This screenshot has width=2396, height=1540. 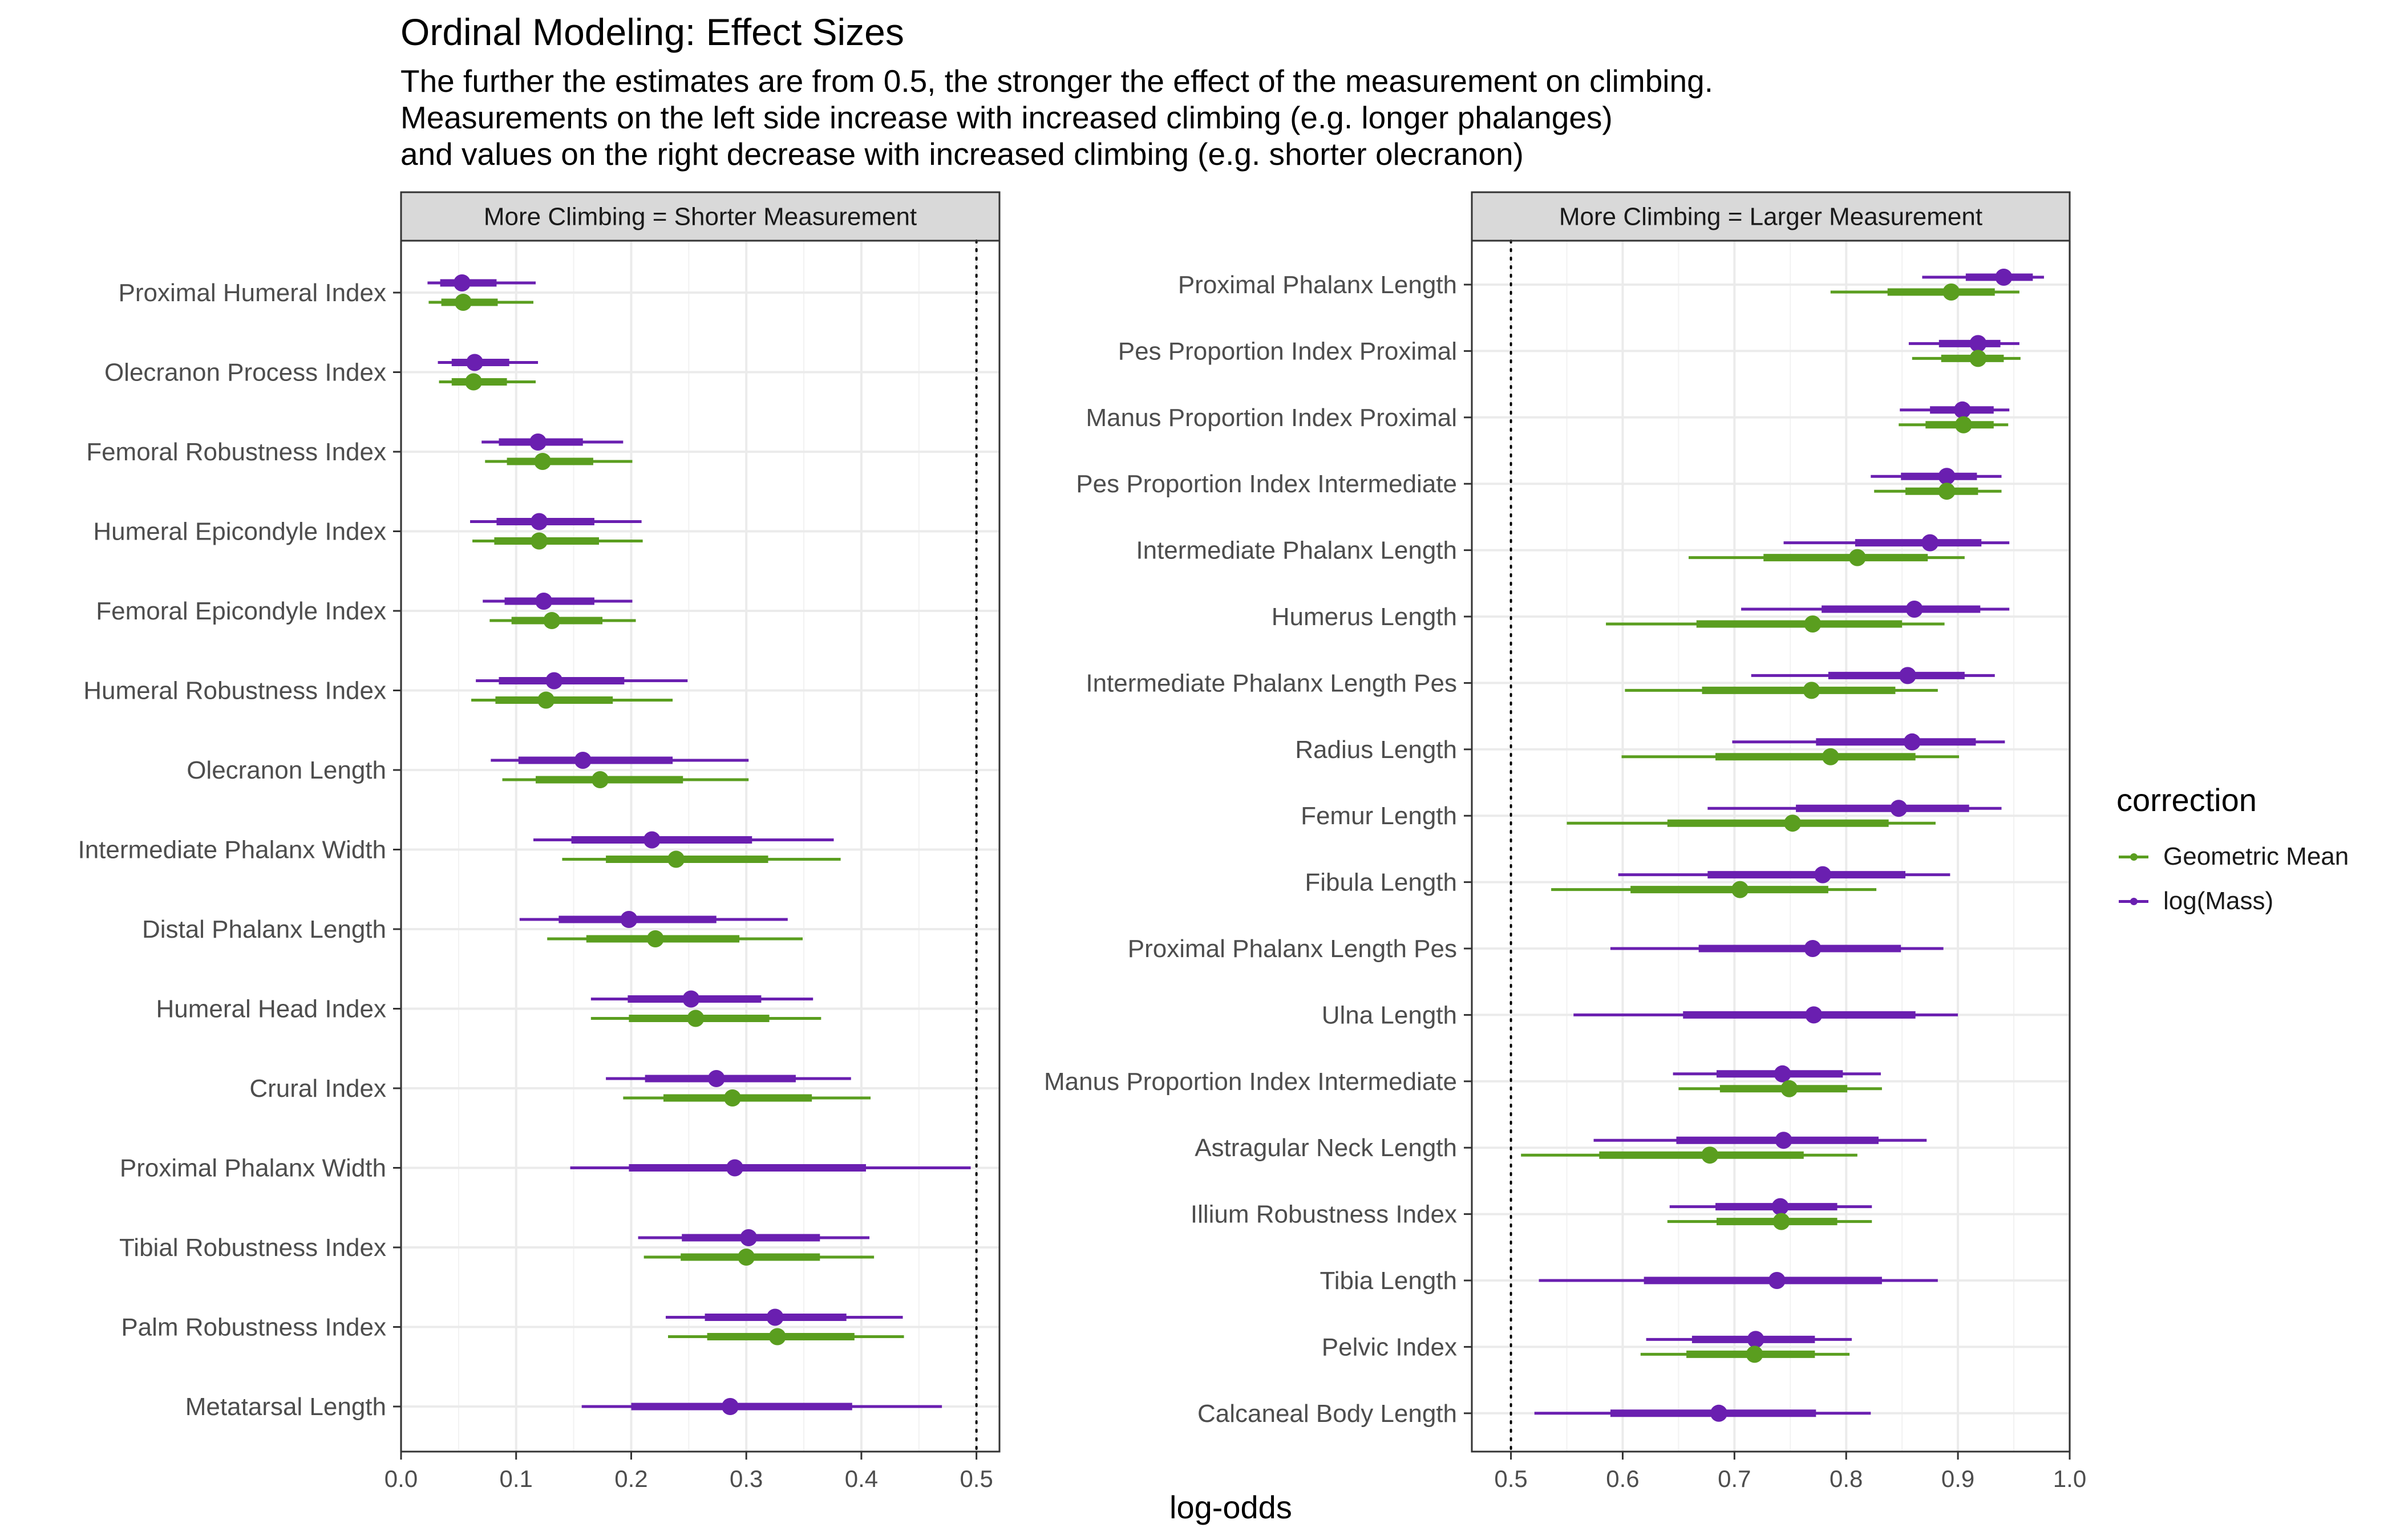 What do you see at coordinates (1293, 949) in the screenshot?
I see `y-tick-label: Proximal Phalanx Length Pes` at bounding box center [1293, 949].